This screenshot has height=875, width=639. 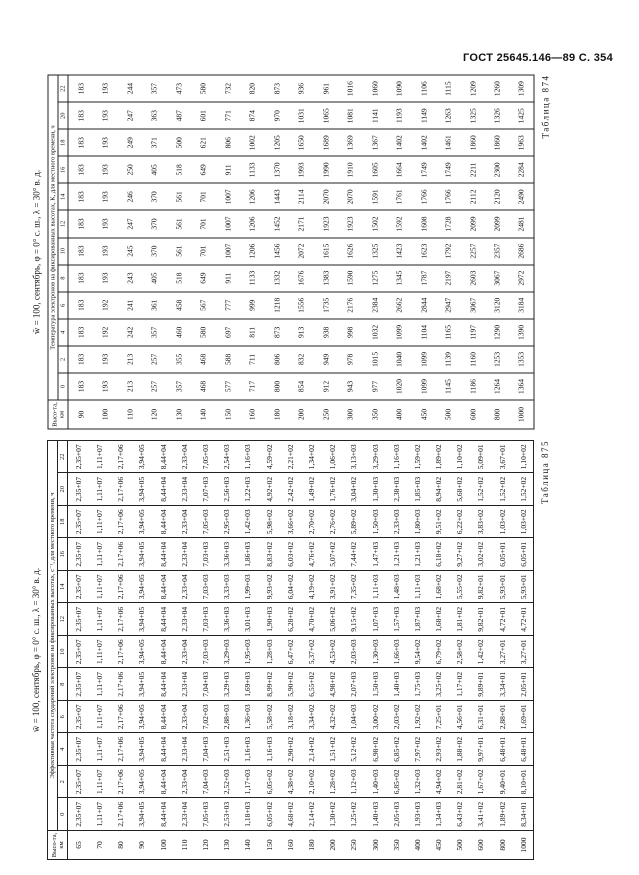 What do you see at coordinates (248, 749) in the screenshot?
I see `cell: 1,16+03` at bounding box center [248, 749].